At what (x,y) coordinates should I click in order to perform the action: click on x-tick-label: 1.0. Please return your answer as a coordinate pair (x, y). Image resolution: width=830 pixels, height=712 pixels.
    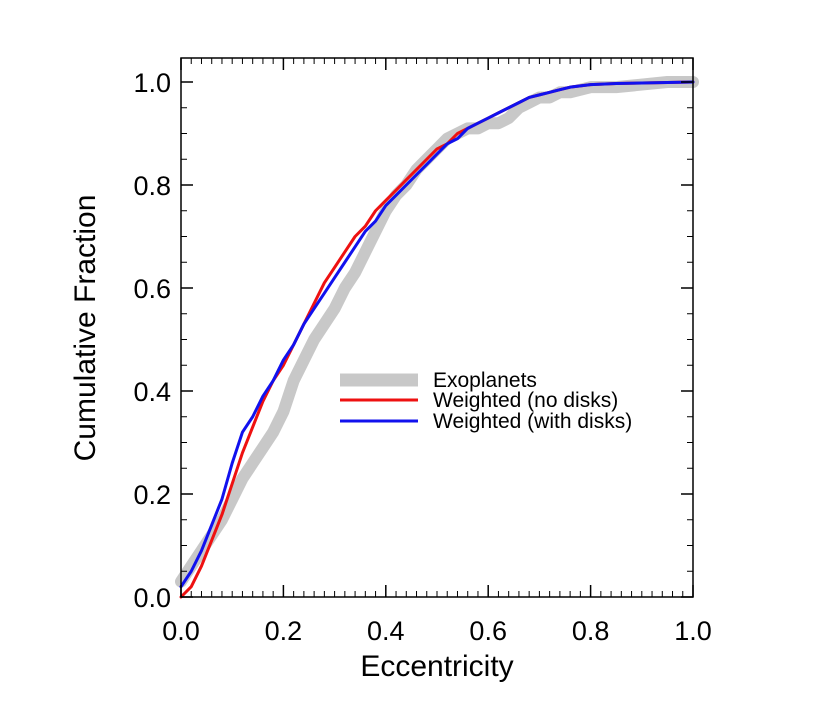
    Looking at the image, I should click on (693, 631).